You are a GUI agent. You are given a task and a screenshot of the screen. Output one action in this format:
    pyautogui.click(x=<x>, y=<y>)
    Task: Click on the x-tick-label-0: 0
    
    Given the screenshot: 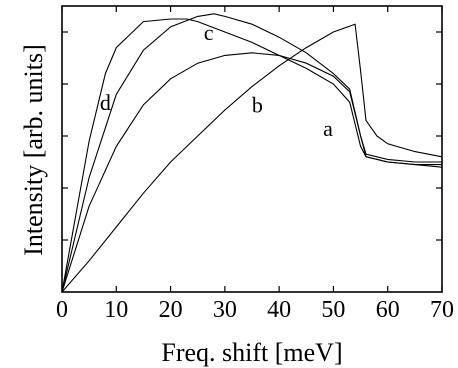 What is the action you would take?
    pyautogui.click(x=62, y=310)
    